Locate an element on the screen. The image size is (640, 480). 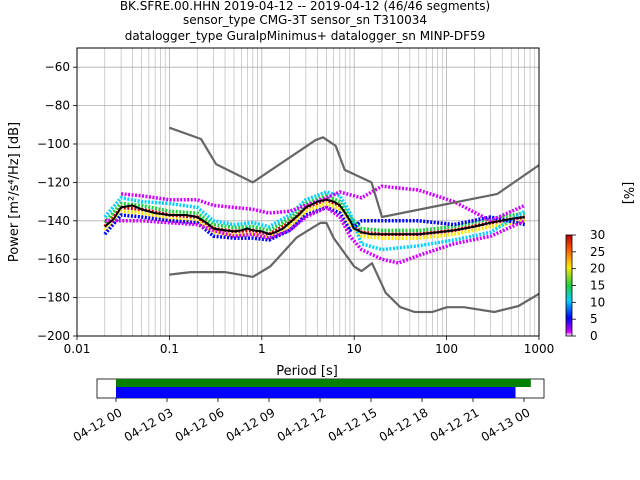
colorbar-tick-label: 5 is located at coordinates (594, 319).